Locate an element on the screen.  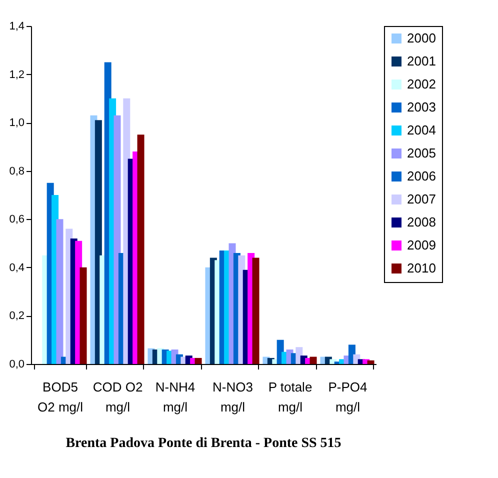
y-tick-label: 1,4 is located at coordinates (16, 26).